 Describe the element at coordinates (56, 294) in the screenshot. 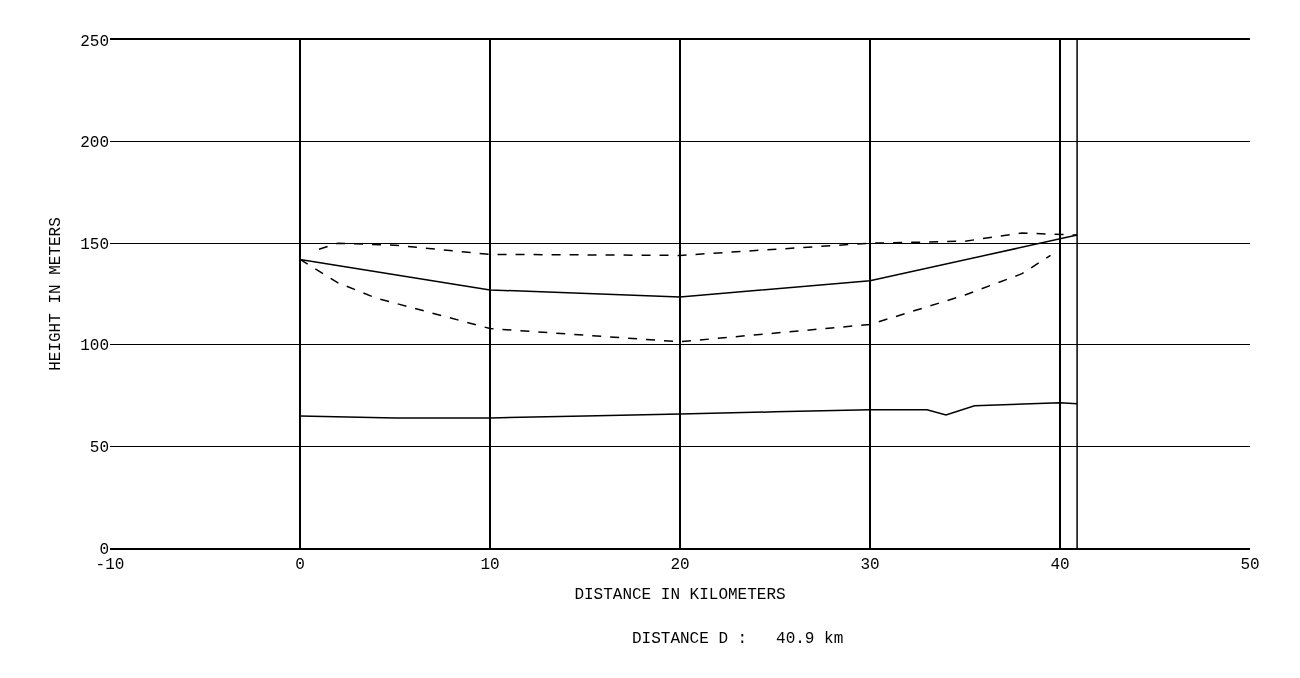

I see `y-axis-title: HEIGHT IN METERS` at that location.